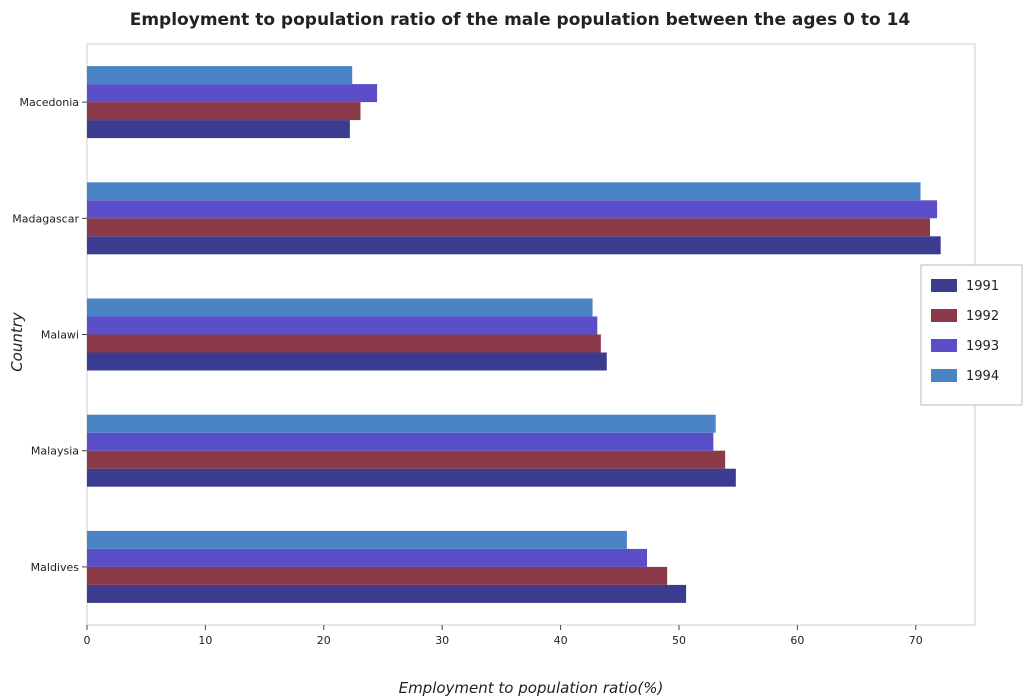 This screenshot has width=1027, height=700. Describe the element at coordinates (400, 441) in the screenshot. I see `bar-malaysia-1993` at that location.